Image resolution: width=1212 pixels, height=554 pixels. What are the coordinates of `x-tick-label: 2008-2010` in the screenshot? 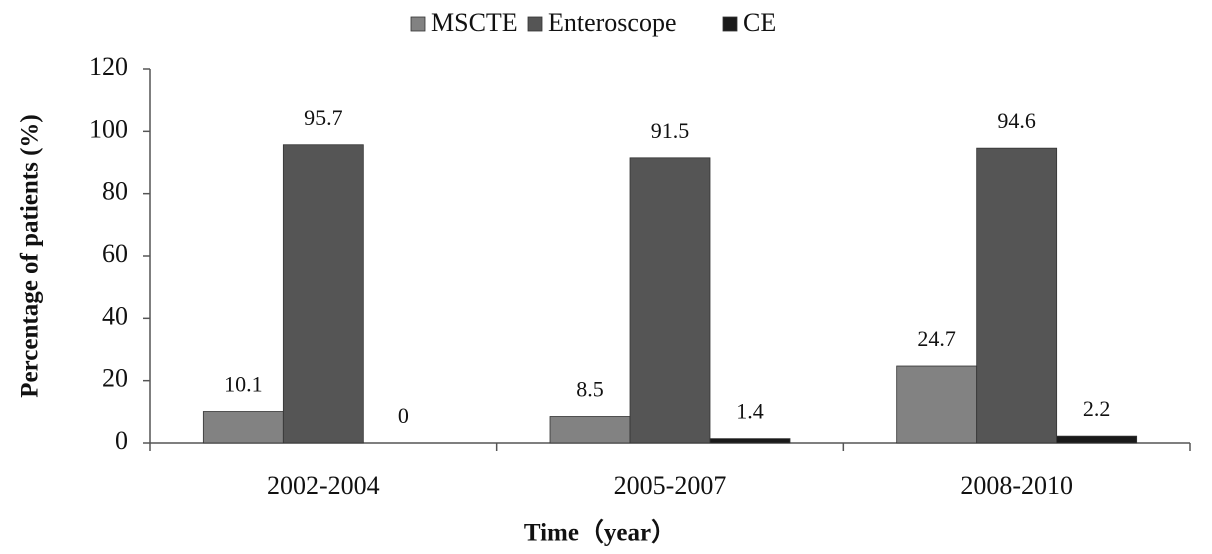 It's located at (1016, 485).